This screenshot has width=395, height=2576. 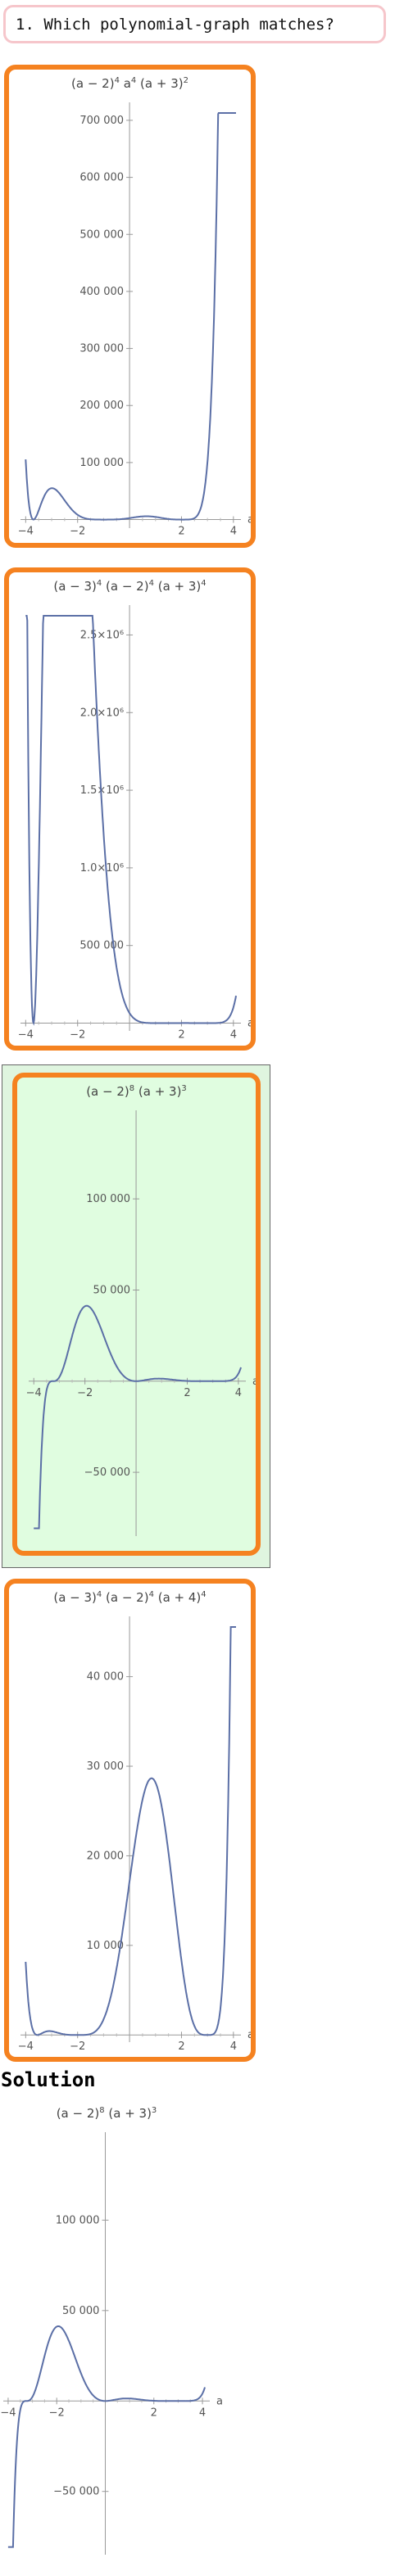 I want to click on axes: −4 −2 2 4a 10 000 20 000 30 000 40 000, so click(x=134, y=1834).